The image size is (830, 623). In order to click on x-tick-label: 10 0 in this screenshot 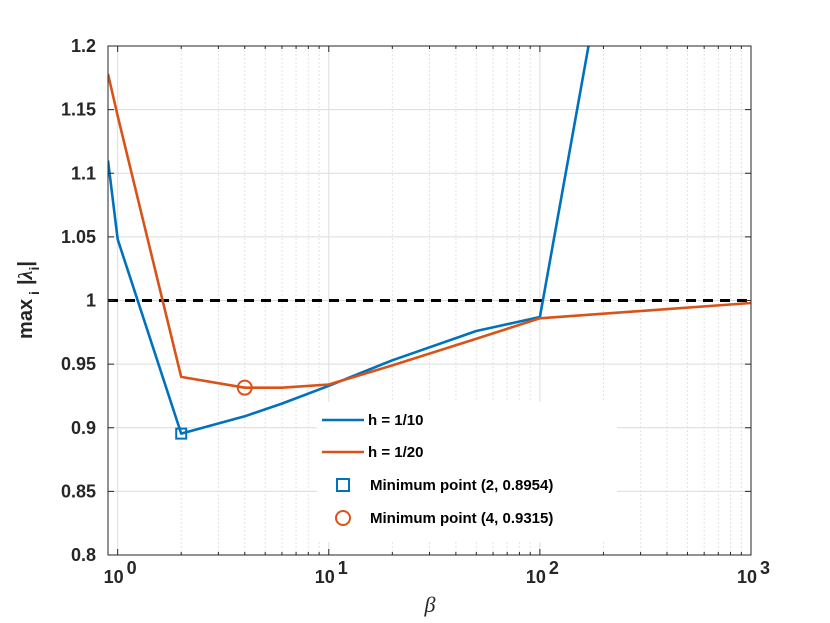, I will do `click(120, 572)`.